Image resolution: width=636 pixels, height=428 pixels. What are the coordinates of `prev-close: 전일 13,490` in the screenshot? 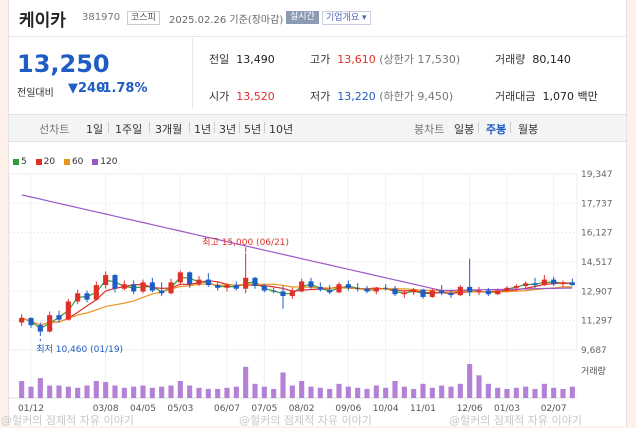 It's located at (242, 59).